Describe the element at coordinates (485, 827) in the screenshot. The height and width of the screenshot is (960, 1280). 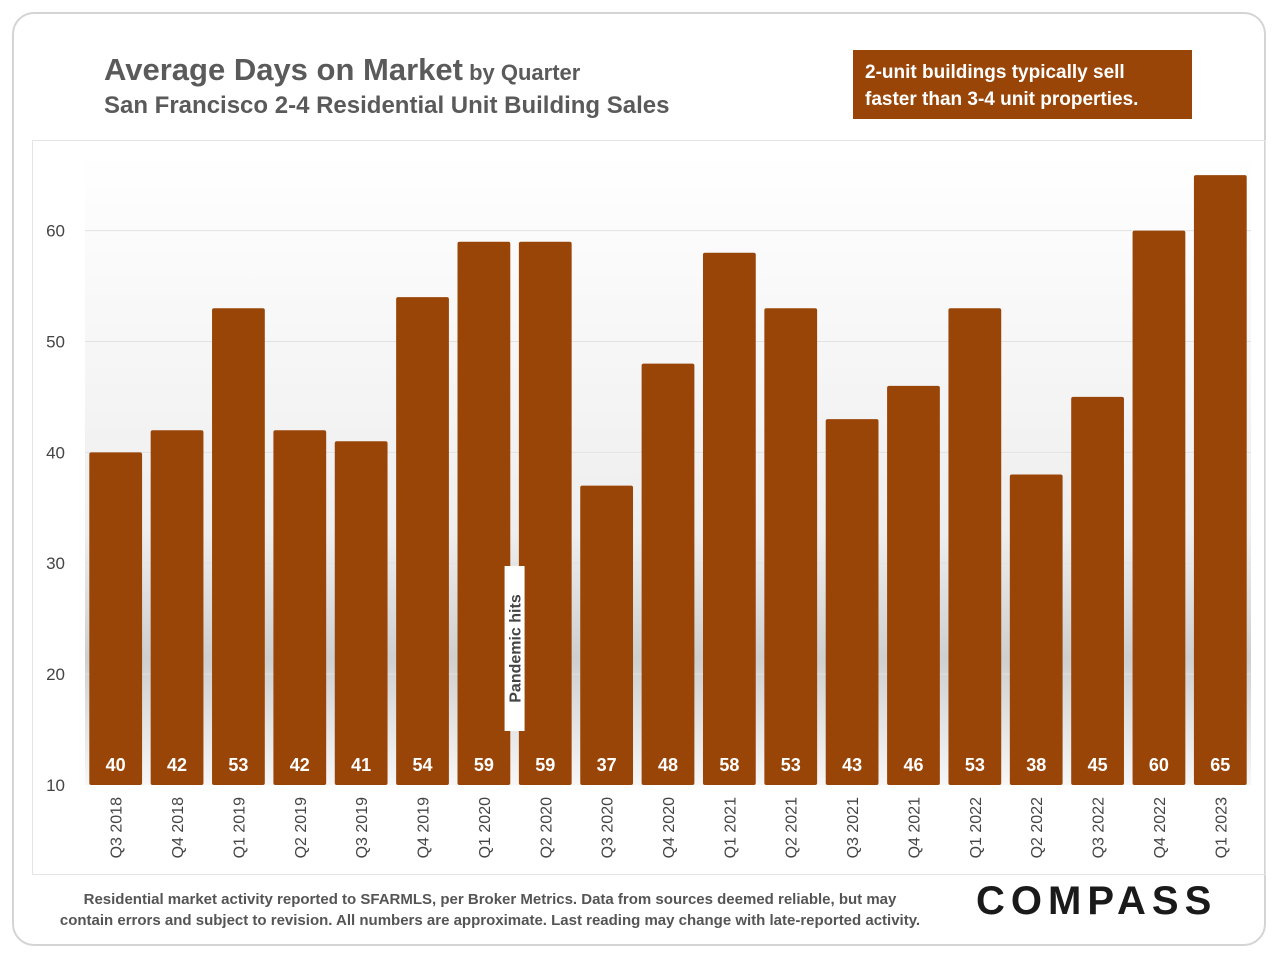
I see `x-tick-label: Q1 2020` at that location.